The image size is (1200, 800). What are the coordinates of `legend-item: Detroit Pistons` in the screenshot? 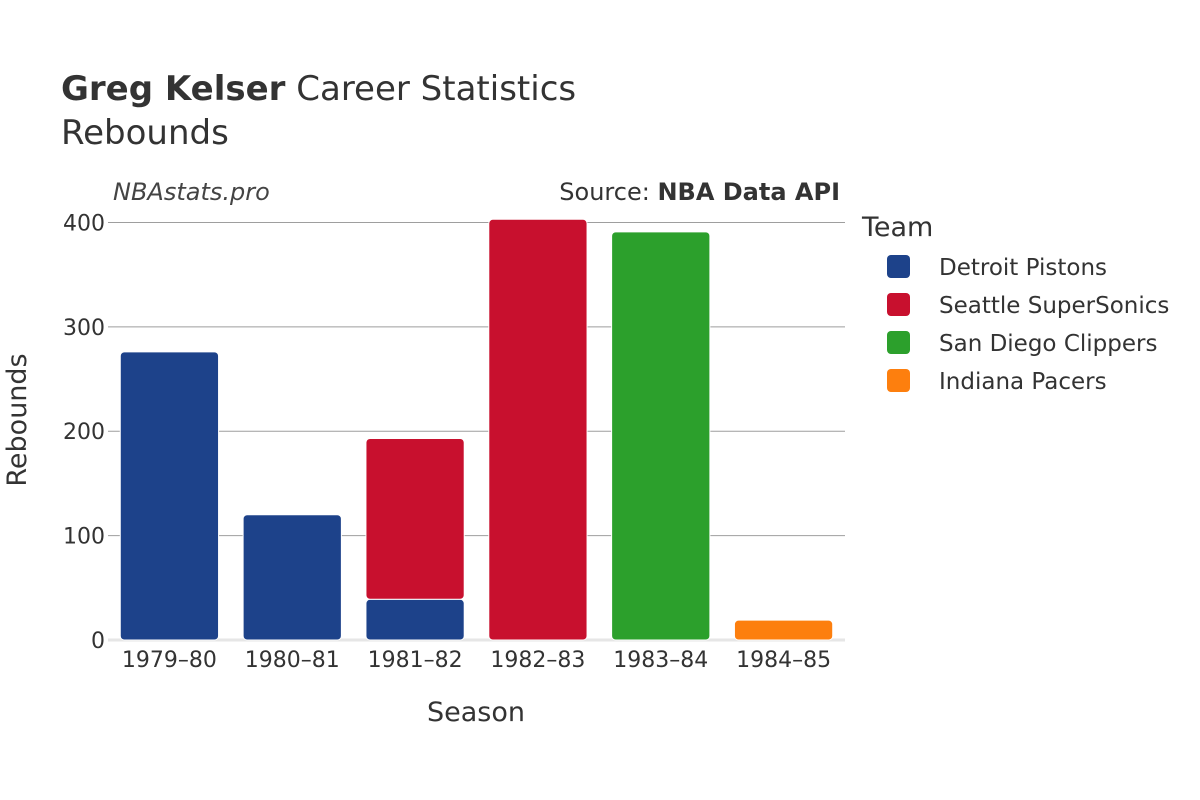 It's located at (997, 268).